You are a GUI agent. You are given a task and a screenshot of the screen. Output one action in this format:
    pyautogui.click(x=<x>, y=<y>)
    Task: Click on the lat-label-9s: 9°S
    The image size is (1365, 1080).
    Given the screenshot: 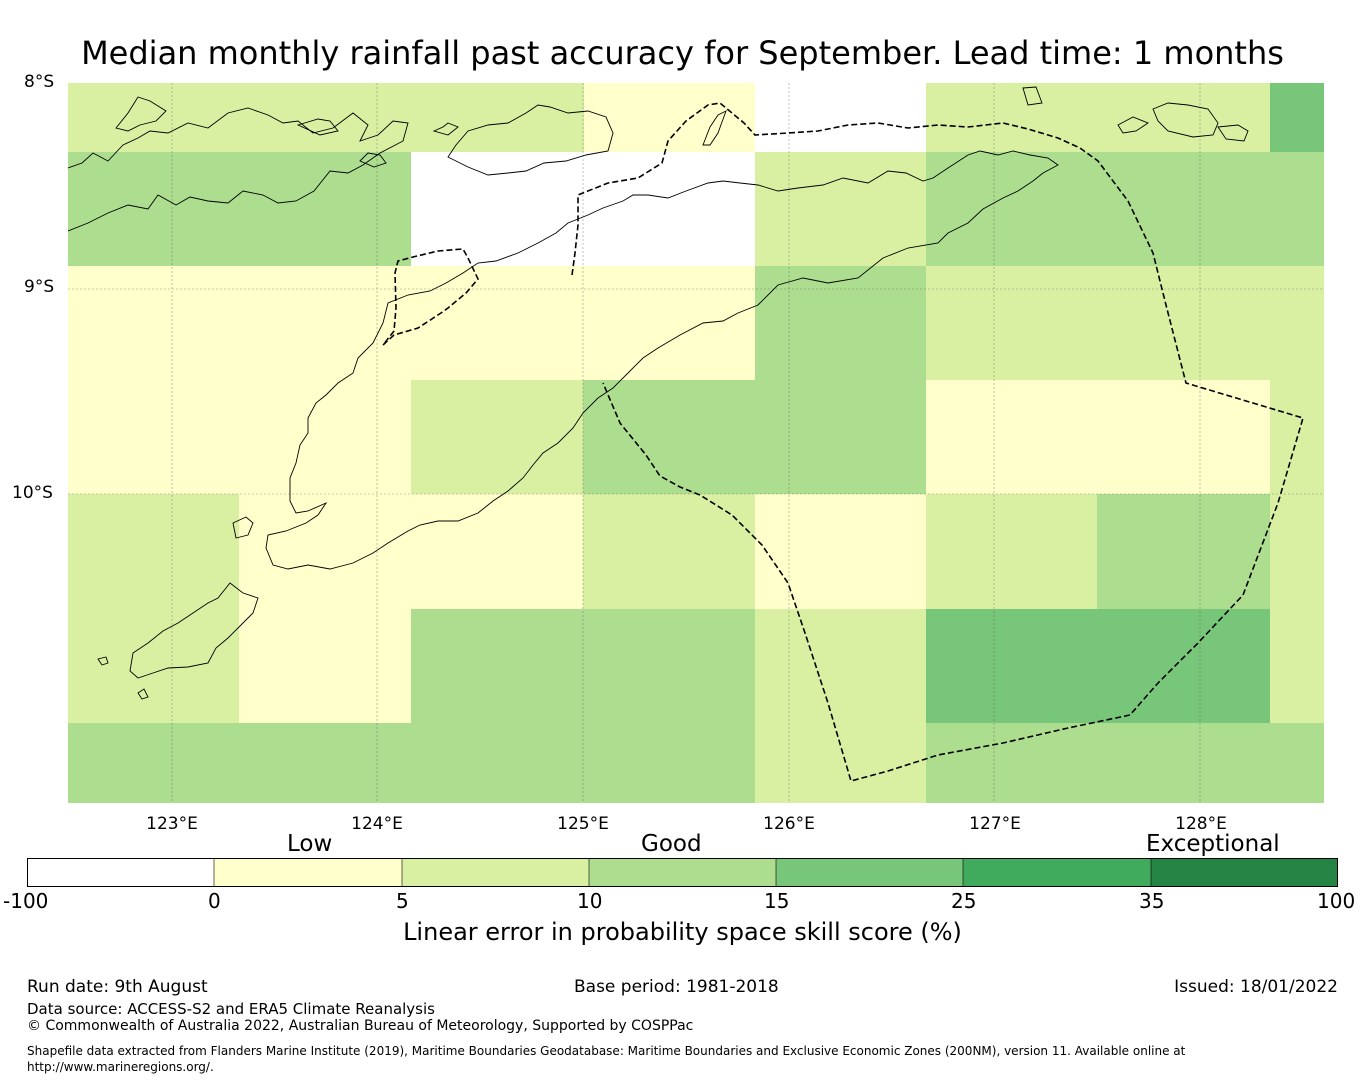 What is the action you would take?
    pyautogui.click(x=39, y=287)
    